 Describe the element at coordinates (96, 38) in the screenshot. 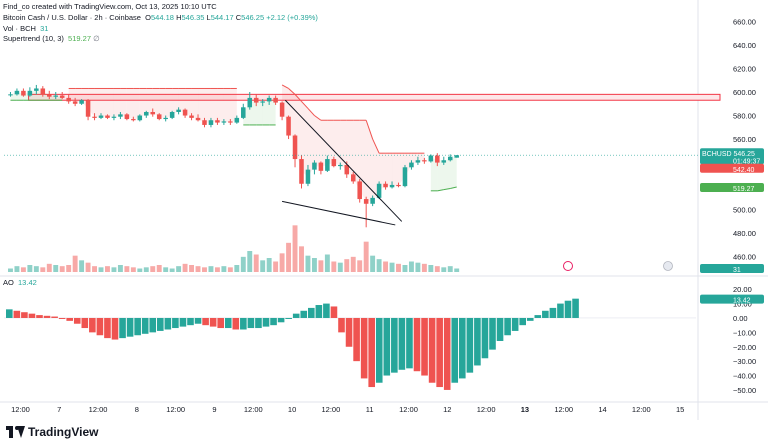

I see `settings-icon: ∅` at that location.